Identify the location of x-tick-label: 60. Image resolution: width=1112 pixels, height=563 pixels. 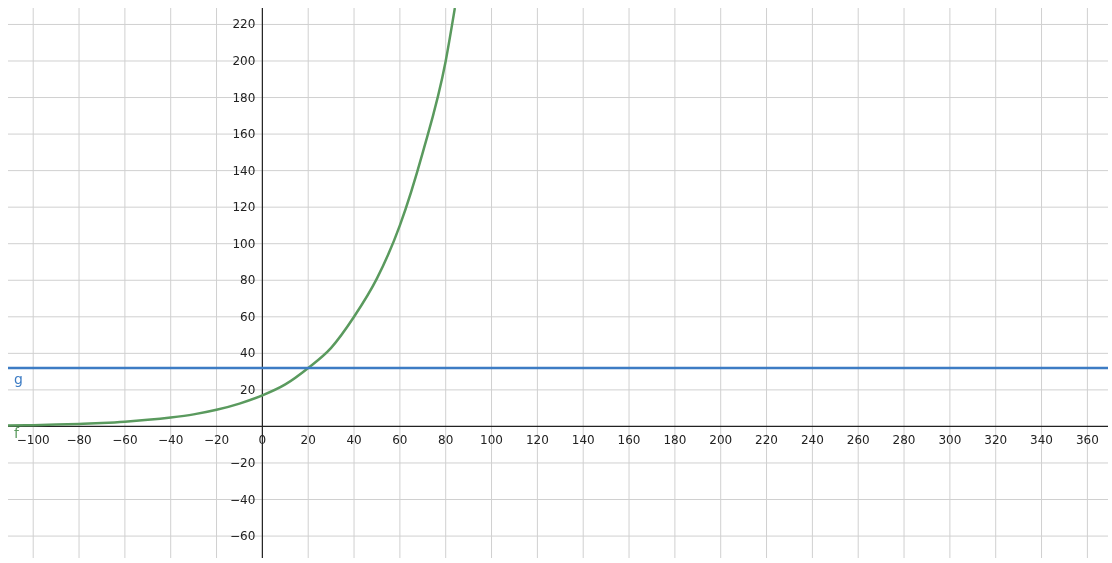
(400, 440).